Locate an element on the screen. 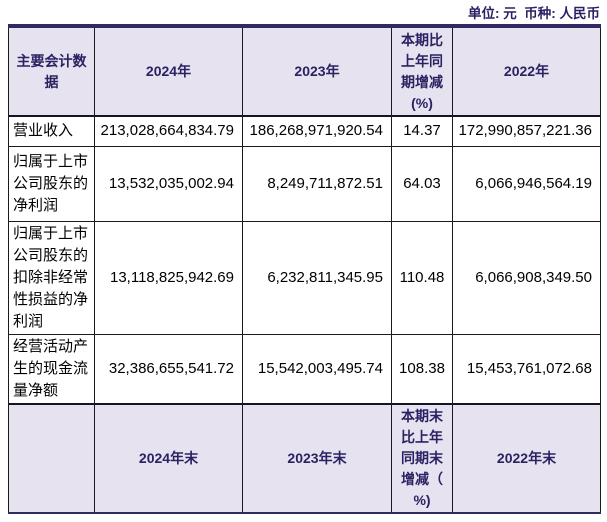 This screenshot has height=522, width=607. value-2022: 6,066,908,349.50 is located at coordinates (526, 277).